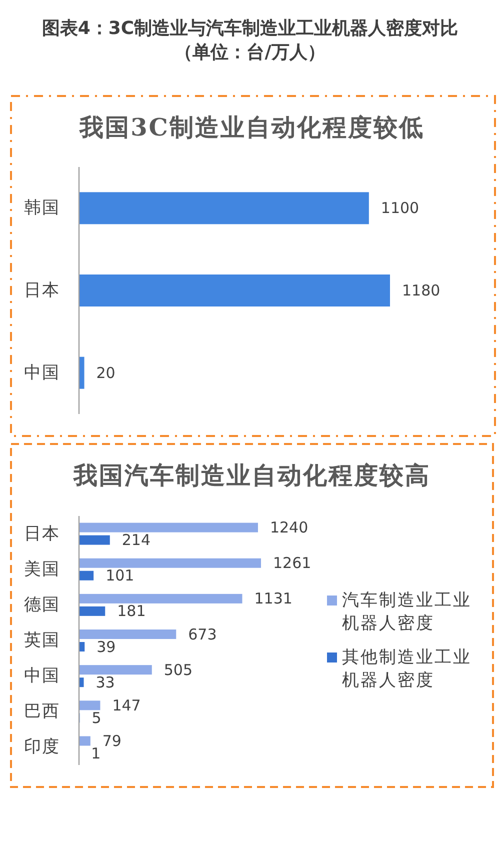  What do you see at coordinates (421, 291) in the screenshot?
I see `data-label: 1180` at bounding box center [421, 291].